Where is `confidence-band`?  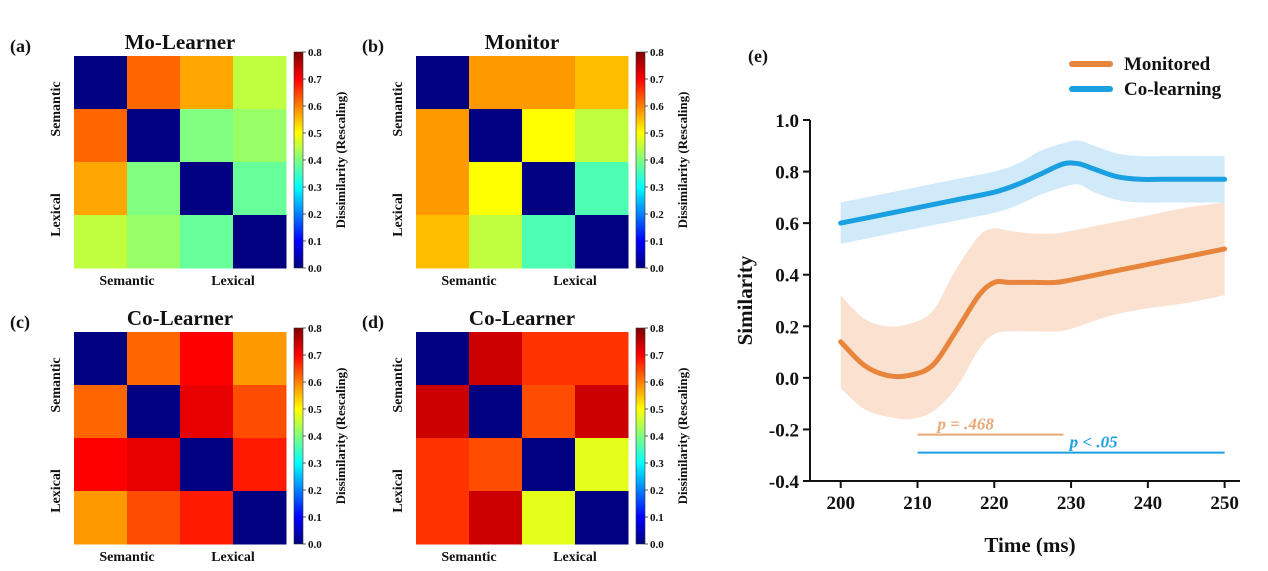 confidence-band is located at coordinates (1032, 192).